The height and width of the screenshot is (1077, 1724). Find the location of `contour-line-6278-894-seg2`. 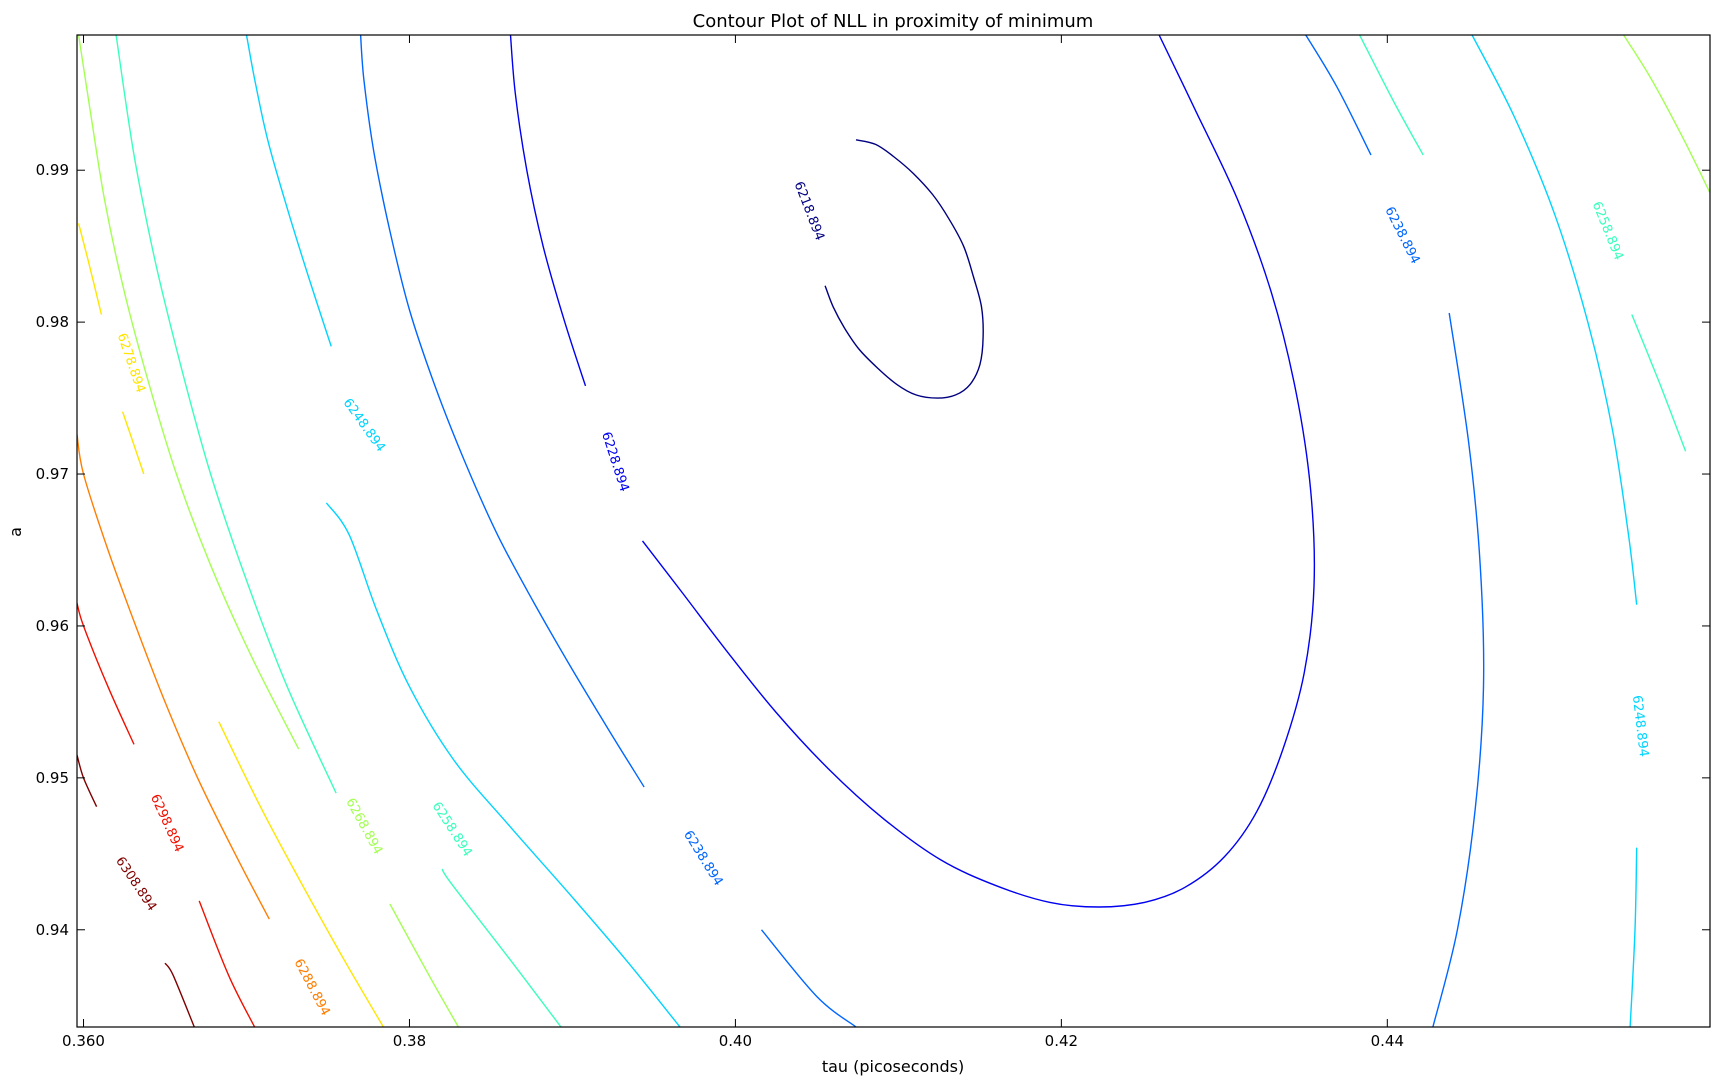

contour-line-6278-894-seg2 is located at coordinates (90, 269).